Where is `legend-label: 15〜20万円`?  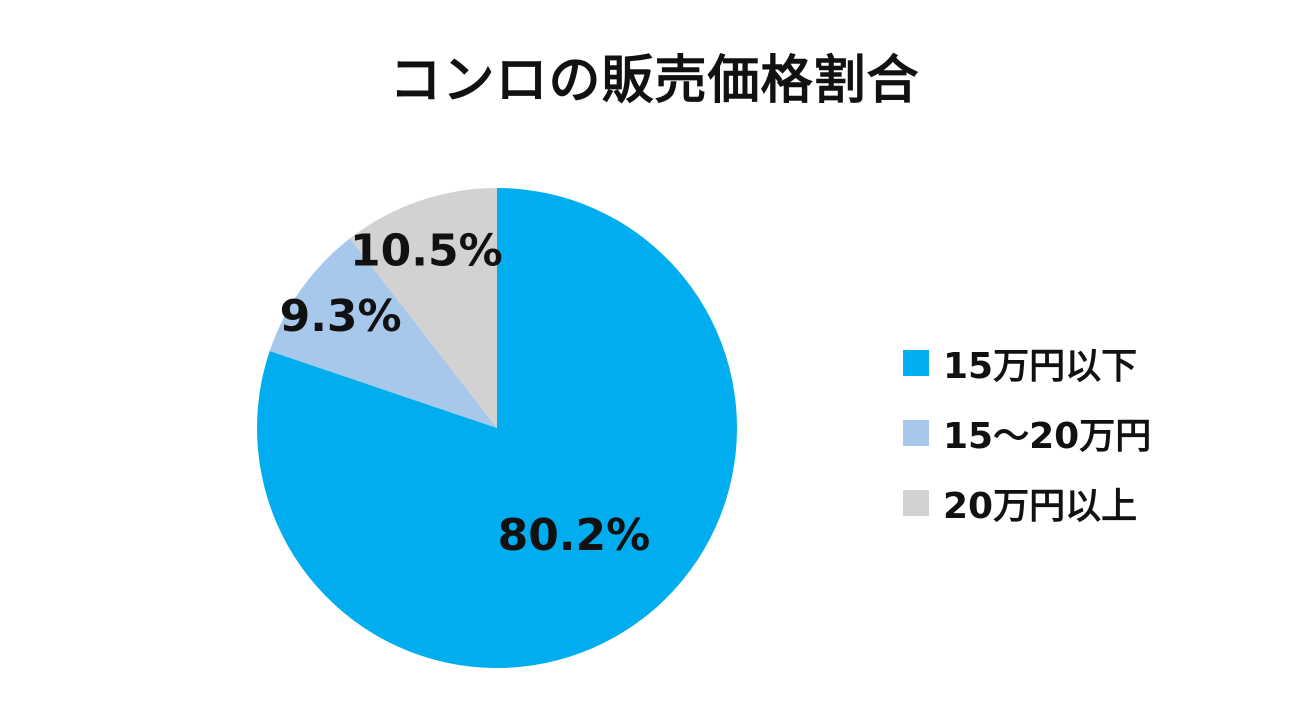
legend-label: 15〜20万円 is located at coordinates (1047, 436).